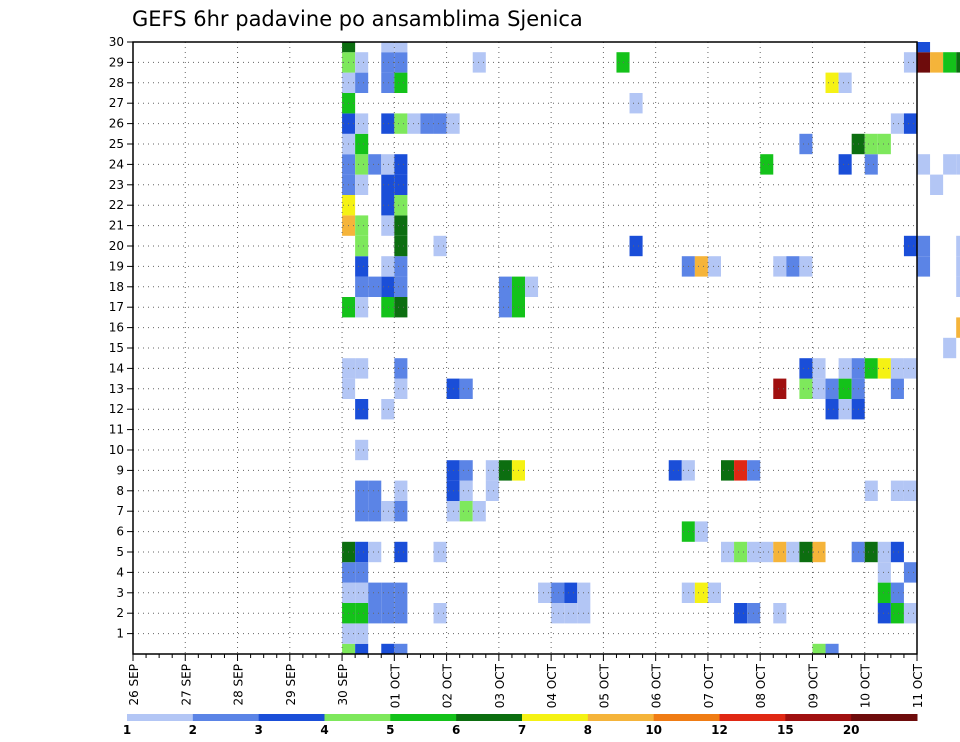 This screenshot has width=960, height=742. I want to click on y-tick-label: 25, so click(116, 144).